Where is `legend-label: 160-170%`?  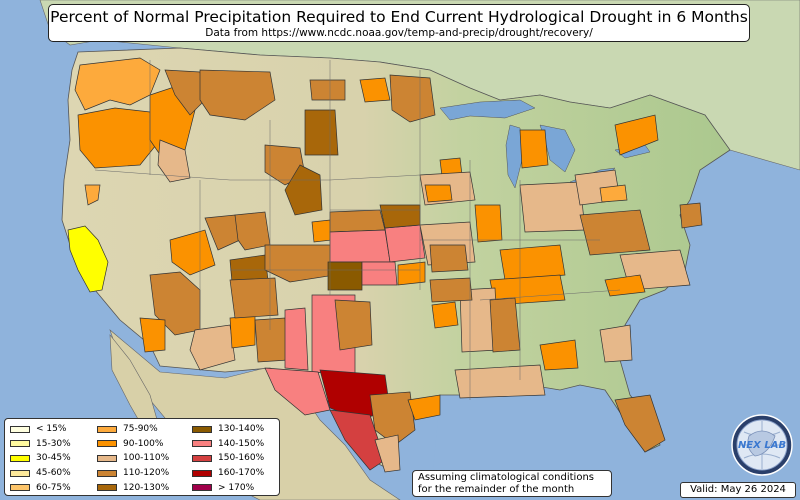
legend-label: 160-170% is located at coordinates (241, 473).